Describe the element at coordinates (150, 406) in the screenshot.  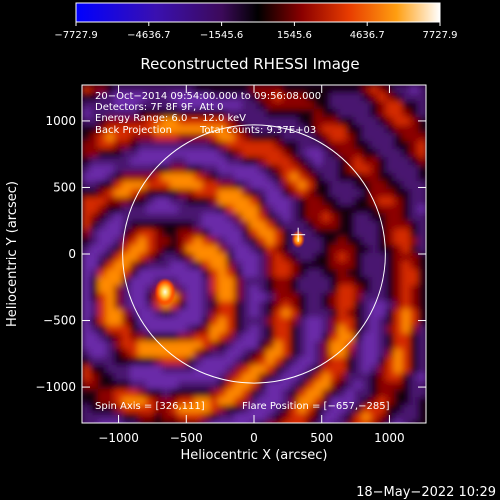
I see `spin-axis-label: Spin Axis = [326,111]` at that location.